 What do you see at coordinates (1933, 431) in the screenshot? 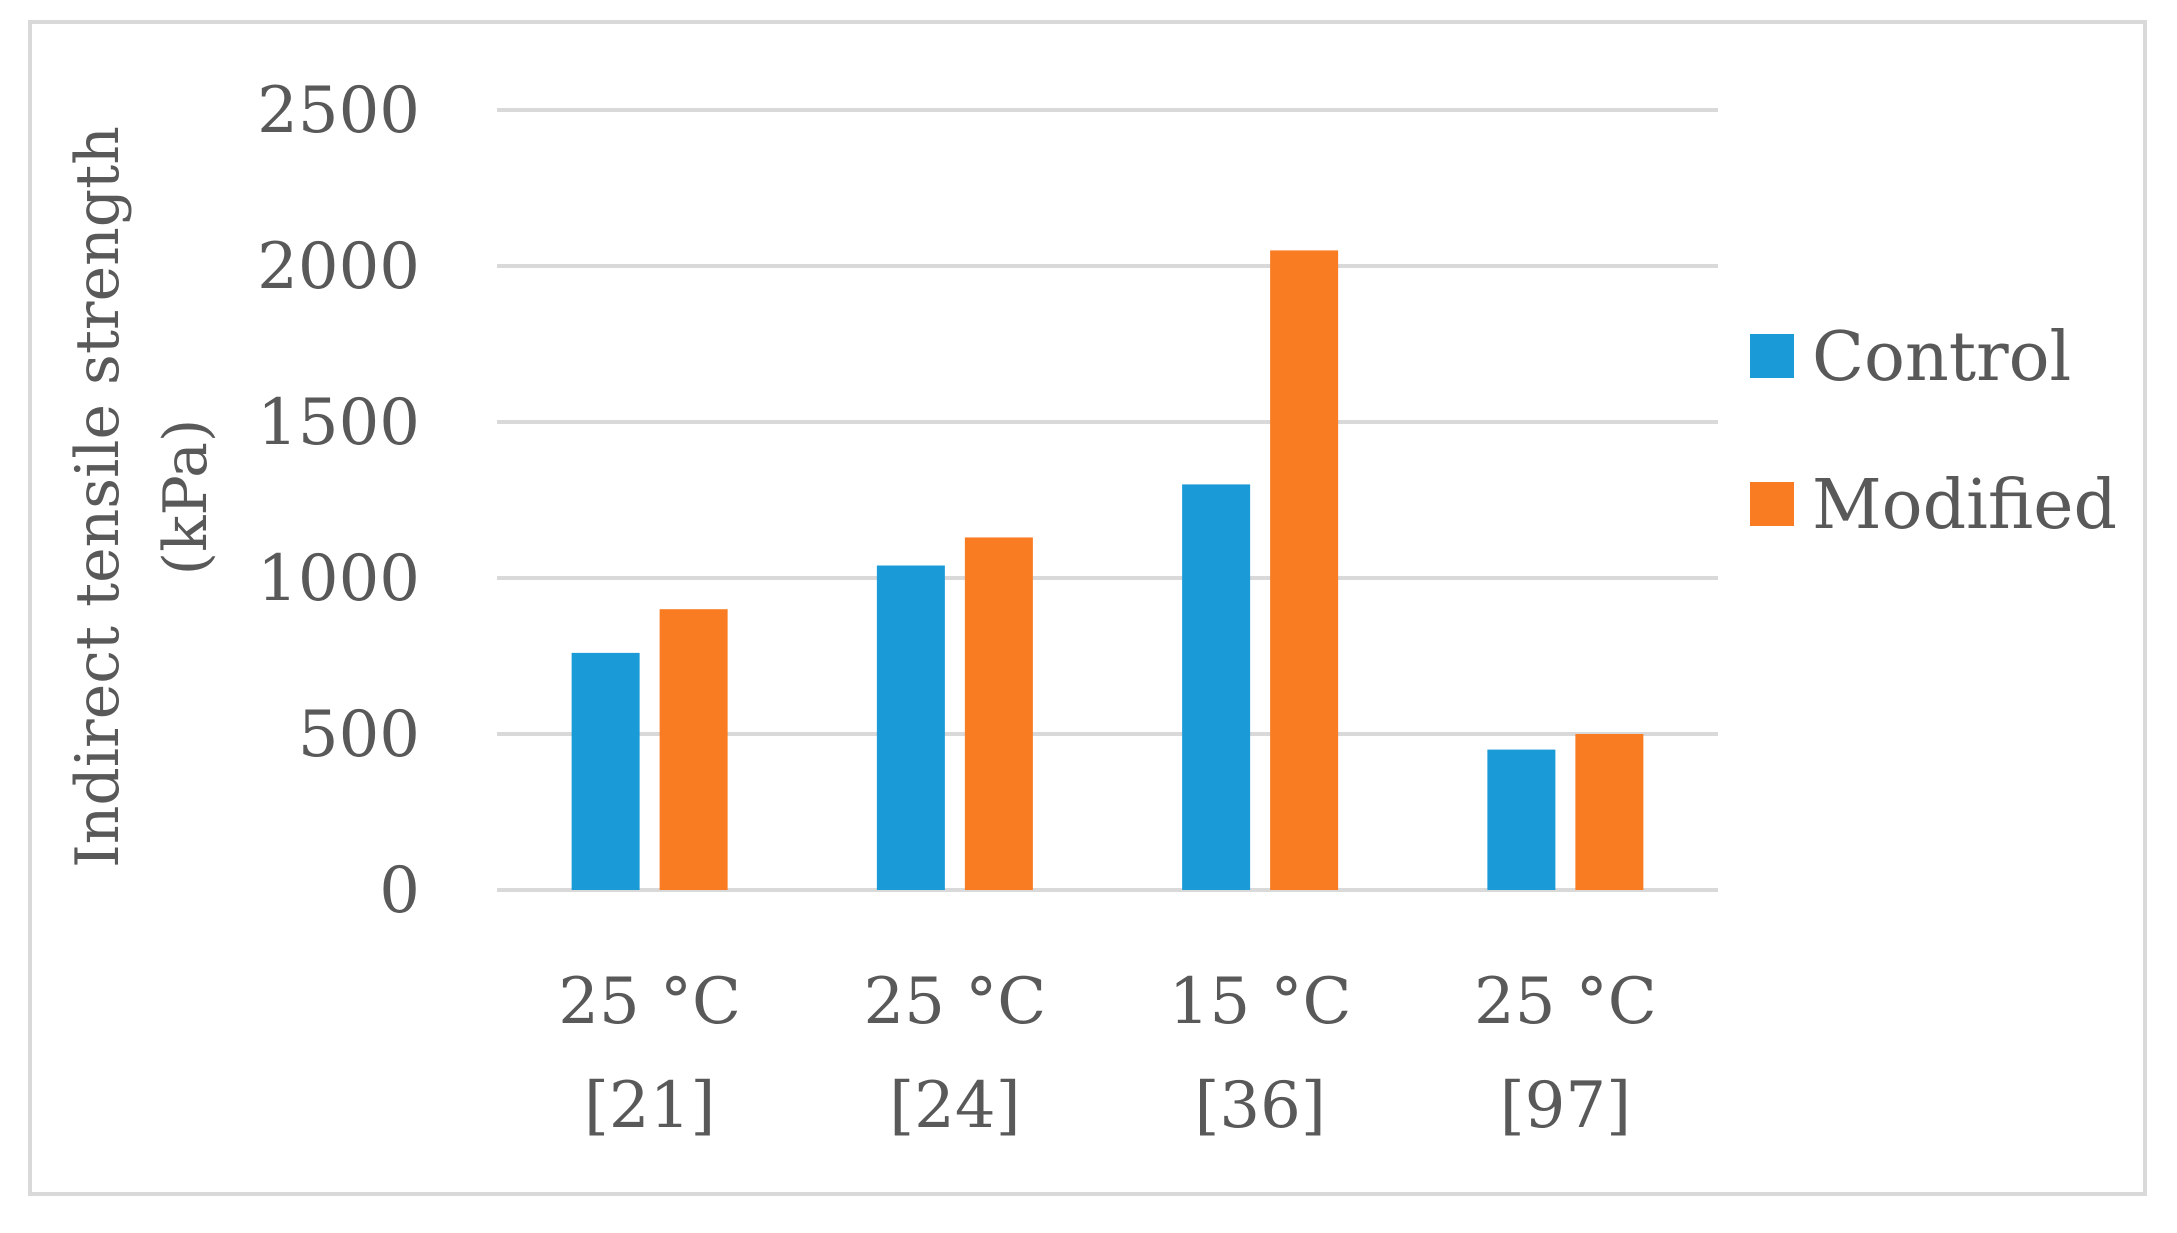
I see `legend: Control Modified` at bounding box center [1933, 431].